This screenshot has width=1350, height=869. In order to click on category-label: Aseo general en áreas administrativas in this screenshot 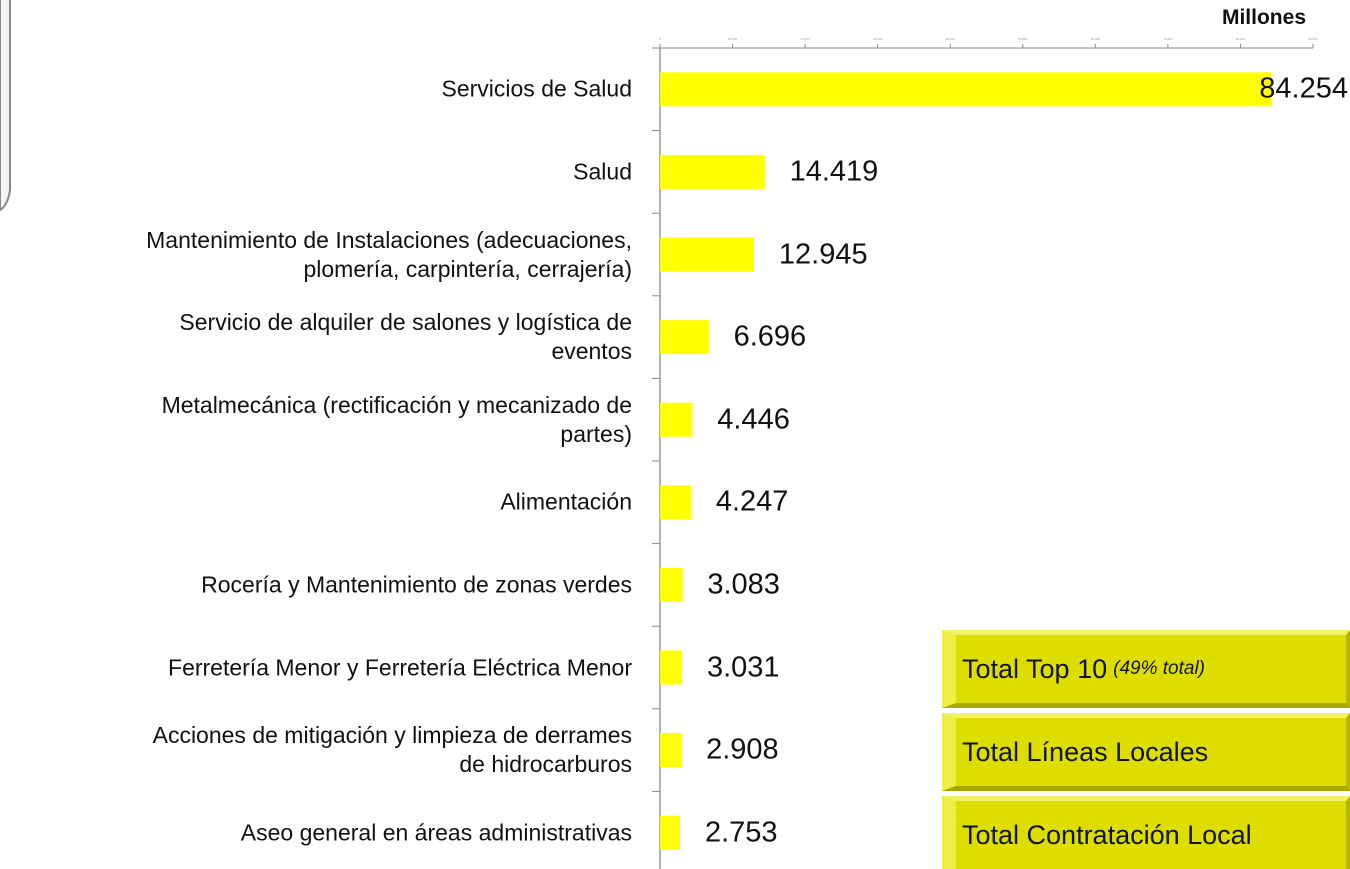, I will do `click(436, 832)`.